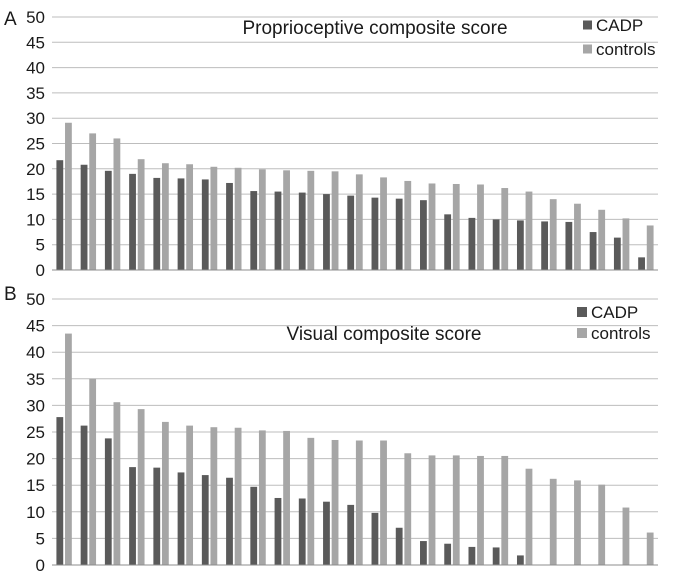 The width and height of the screenshot is (675, 576). What do you see at coordinates (35, 379) in the screenshot?
I see `y-tick-label: 35` at bounding box center [35, 379].